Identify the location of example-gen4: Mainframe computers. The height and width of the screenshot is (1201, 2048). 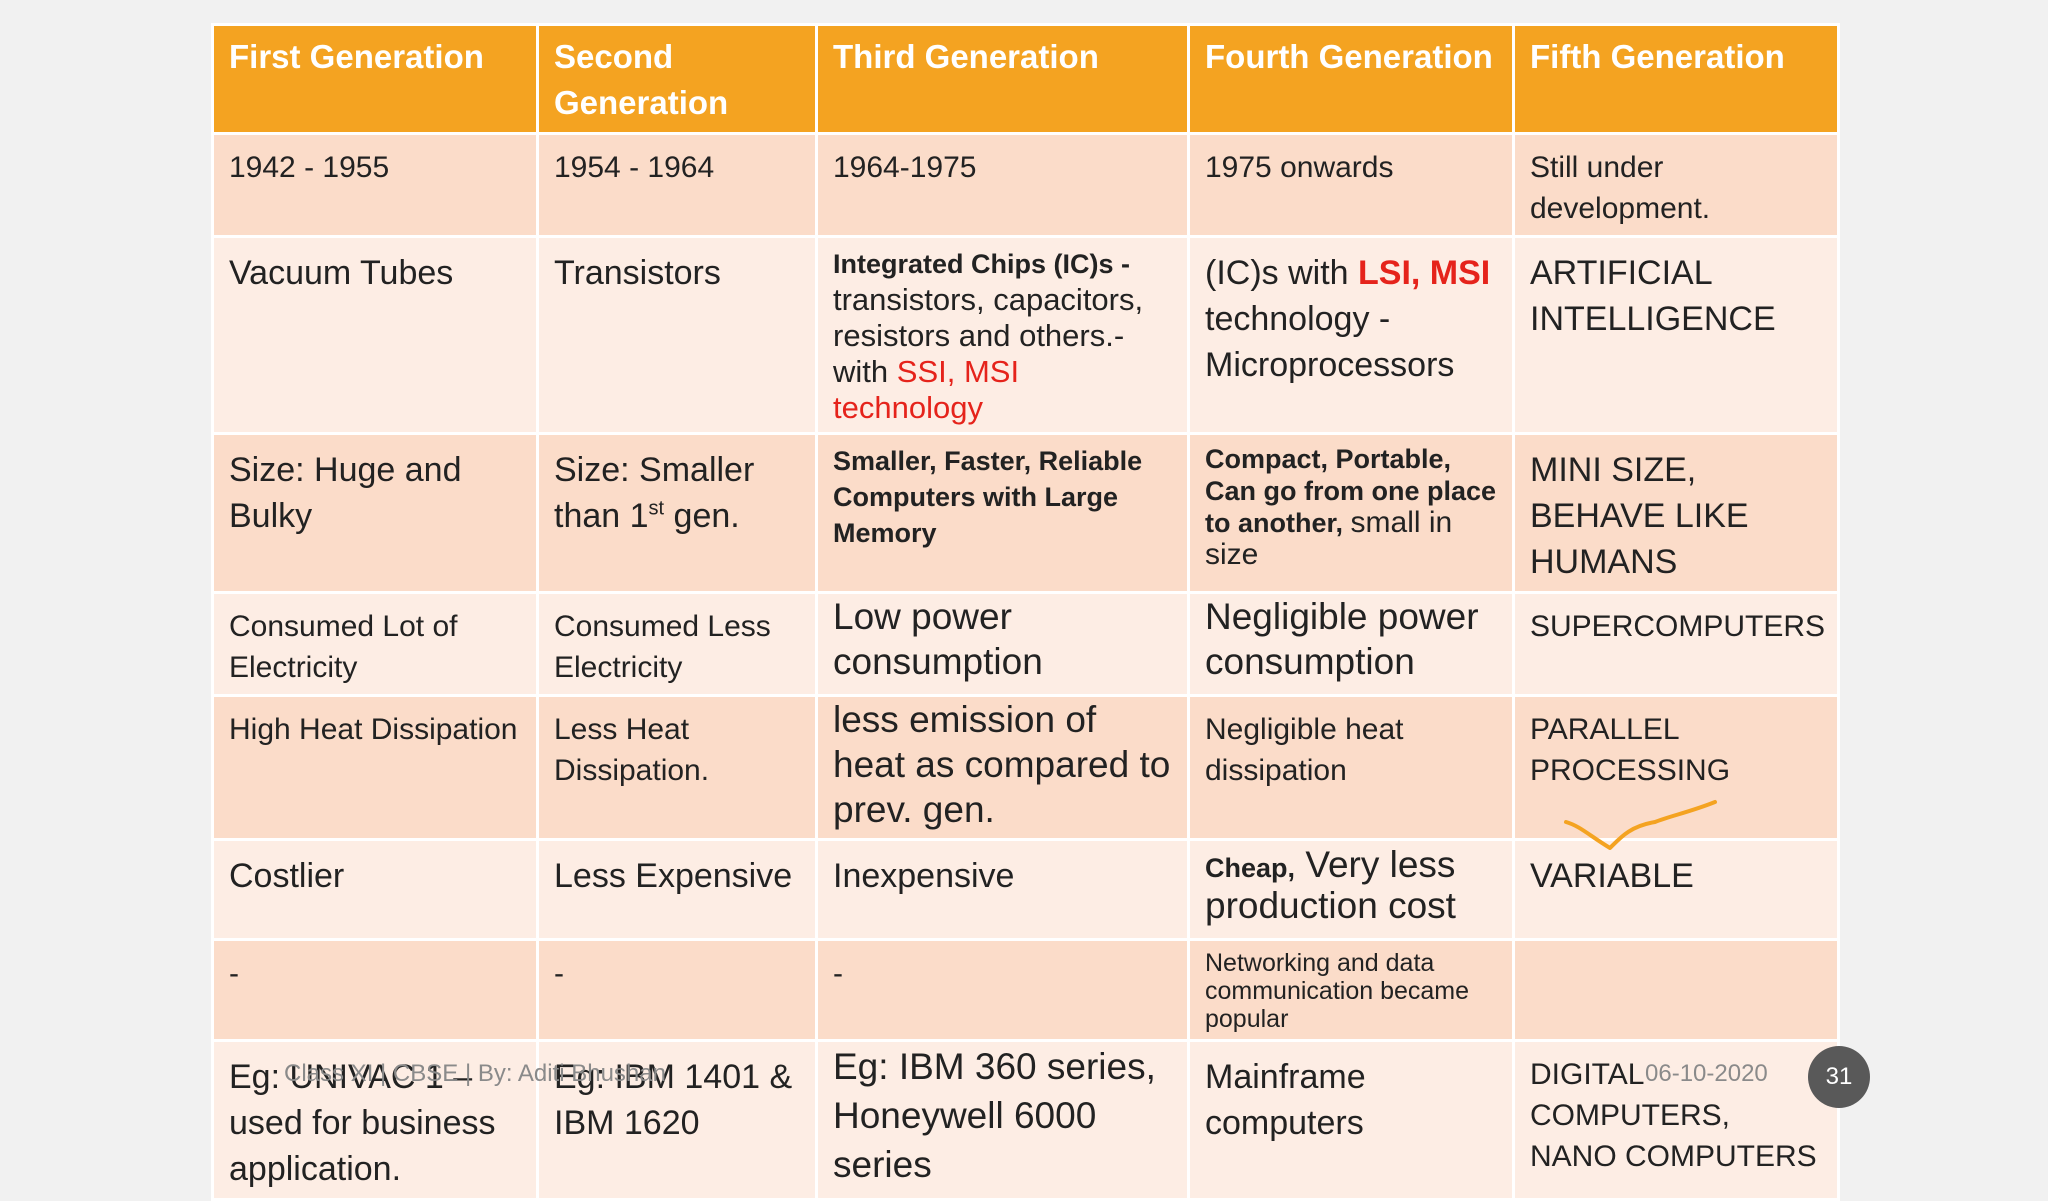
(1351, 1120).